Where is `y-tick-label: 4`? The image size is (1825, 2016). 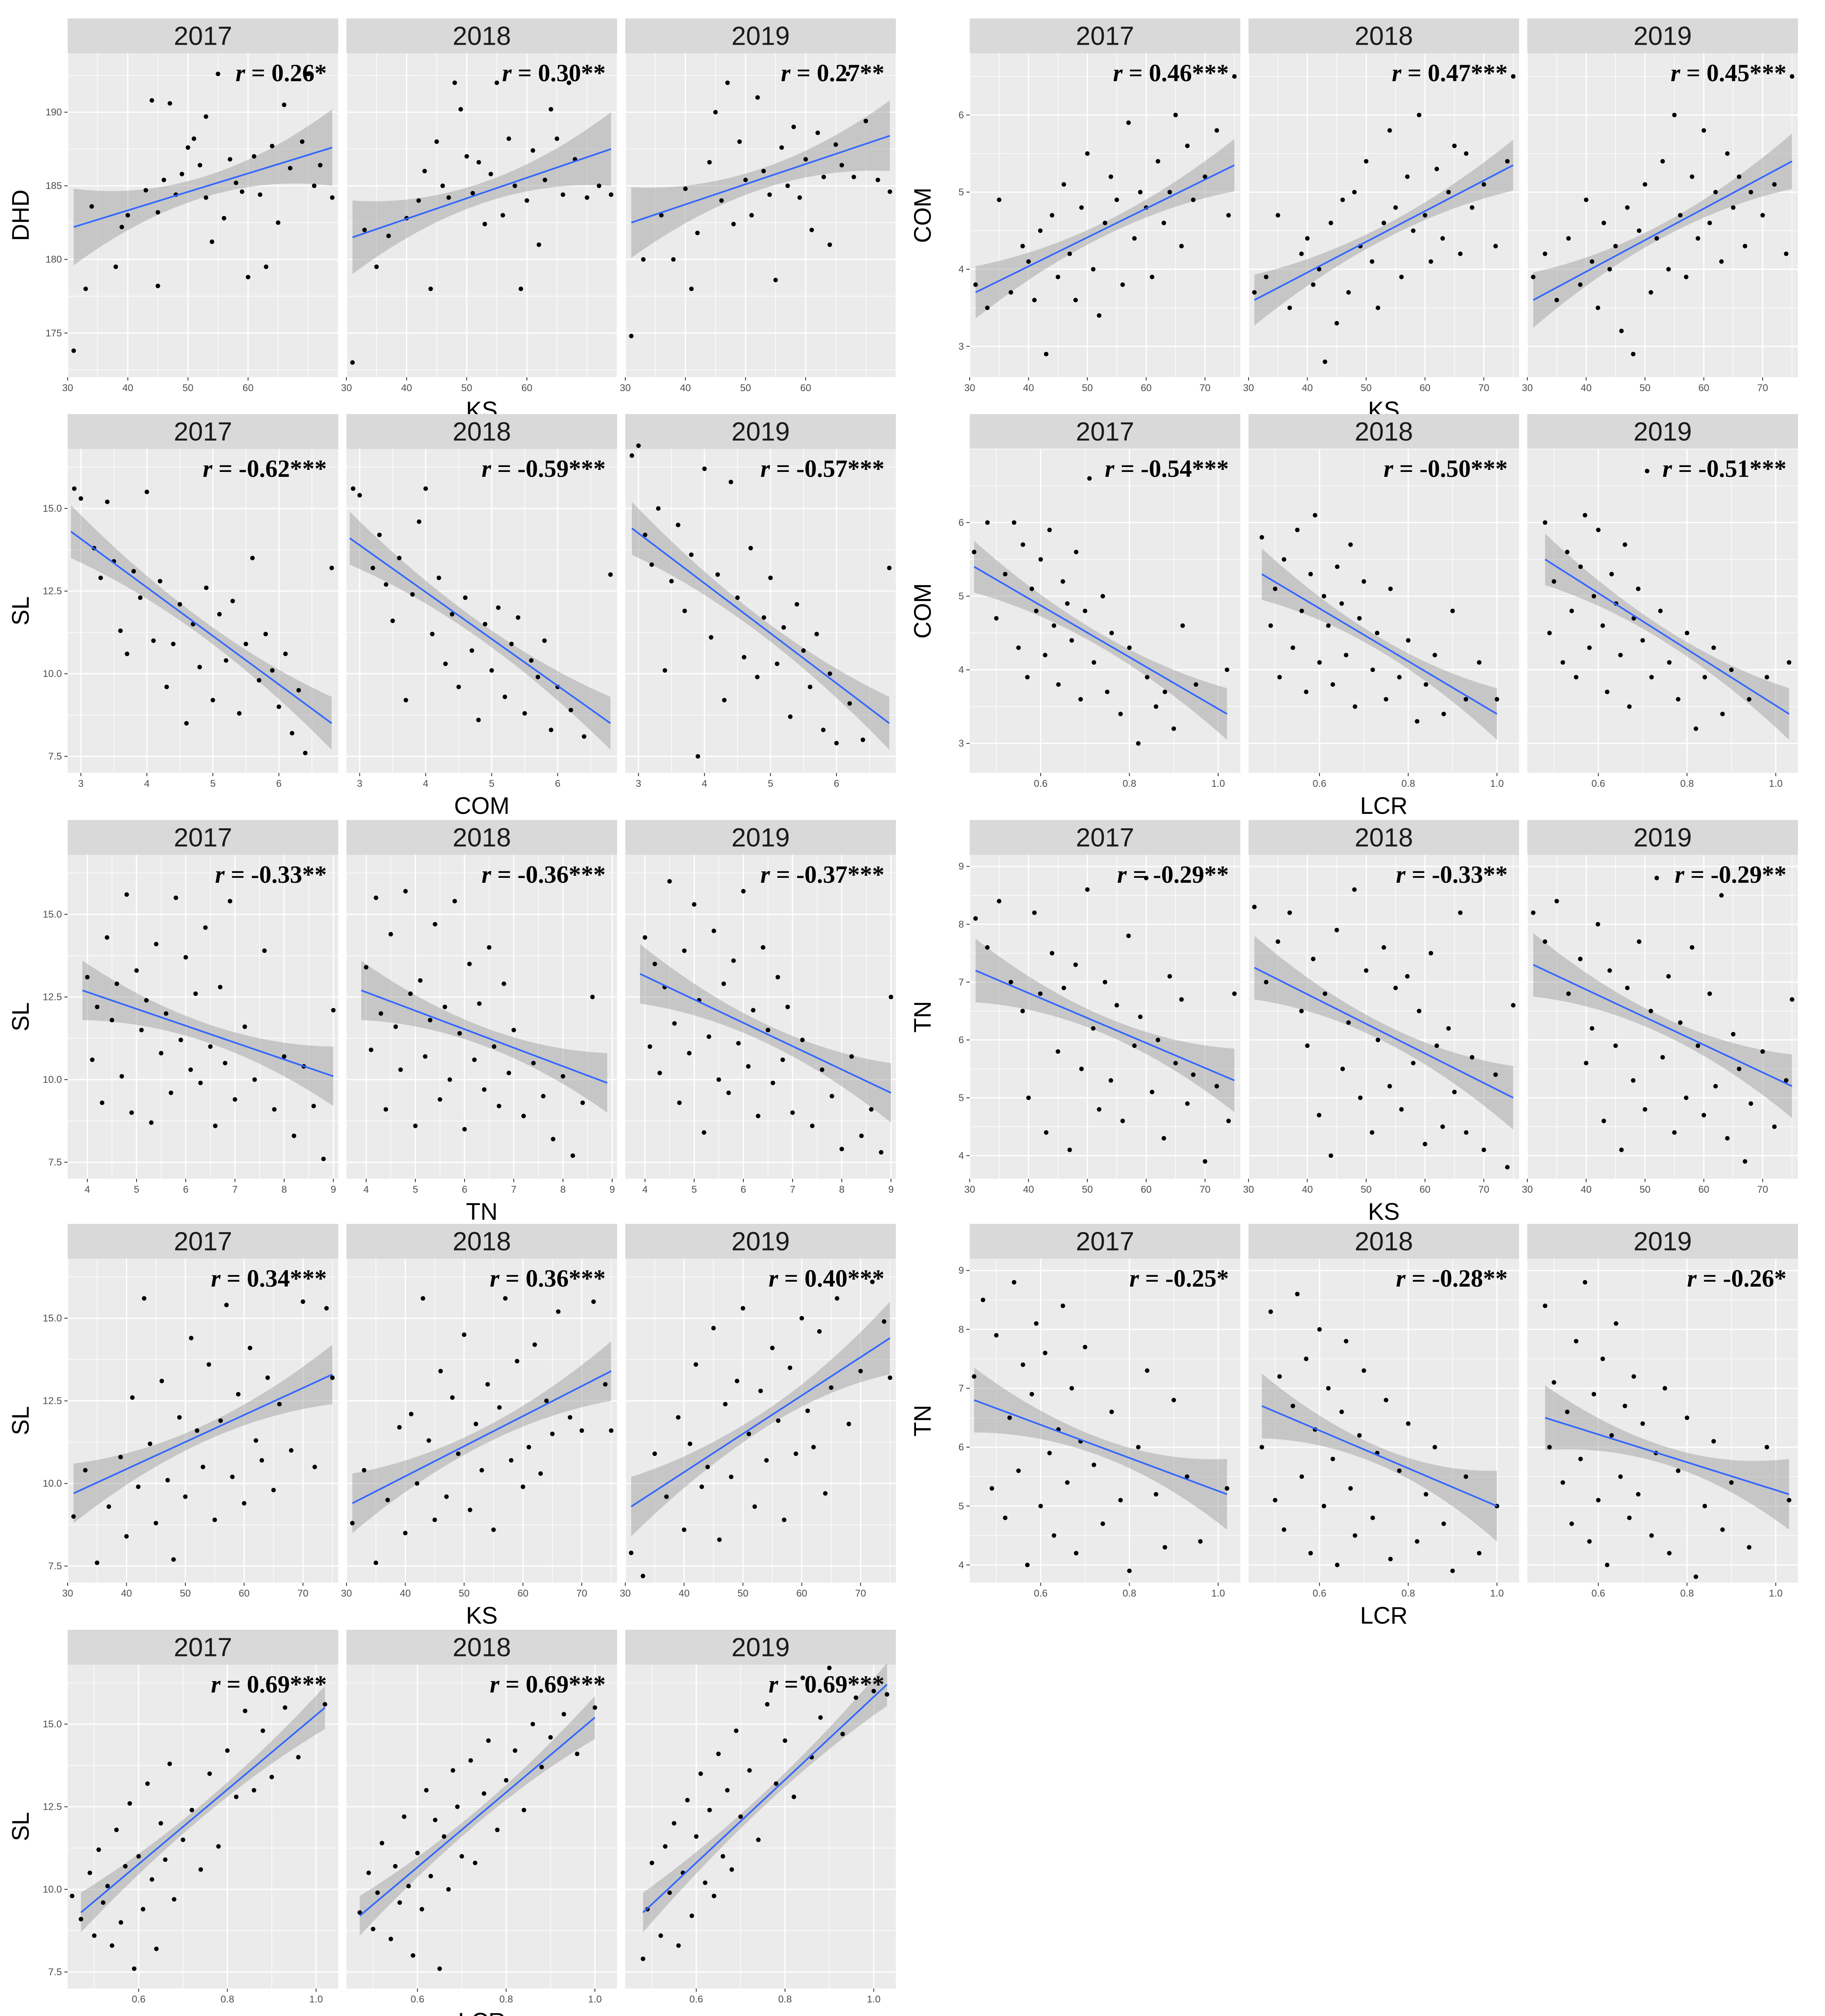 y-tick-label: 4 is located at coordinates (961, 1565).